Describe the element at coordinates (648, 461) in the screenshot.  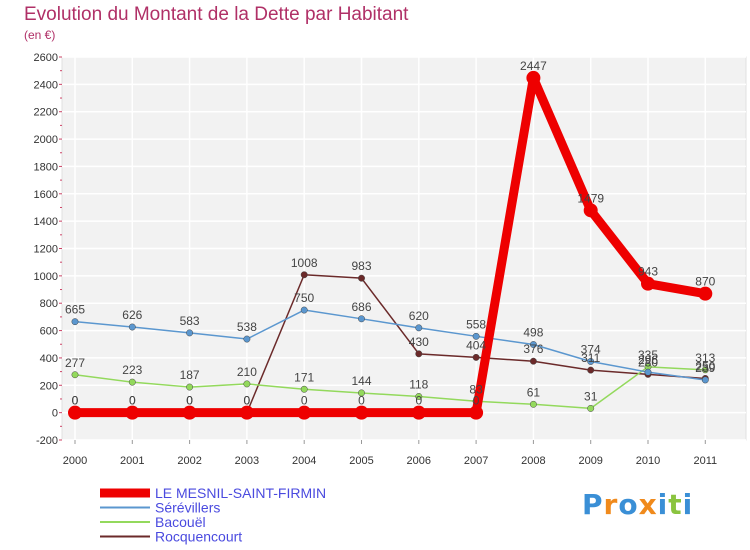
I see `x-tick-label: 2010` at that location.